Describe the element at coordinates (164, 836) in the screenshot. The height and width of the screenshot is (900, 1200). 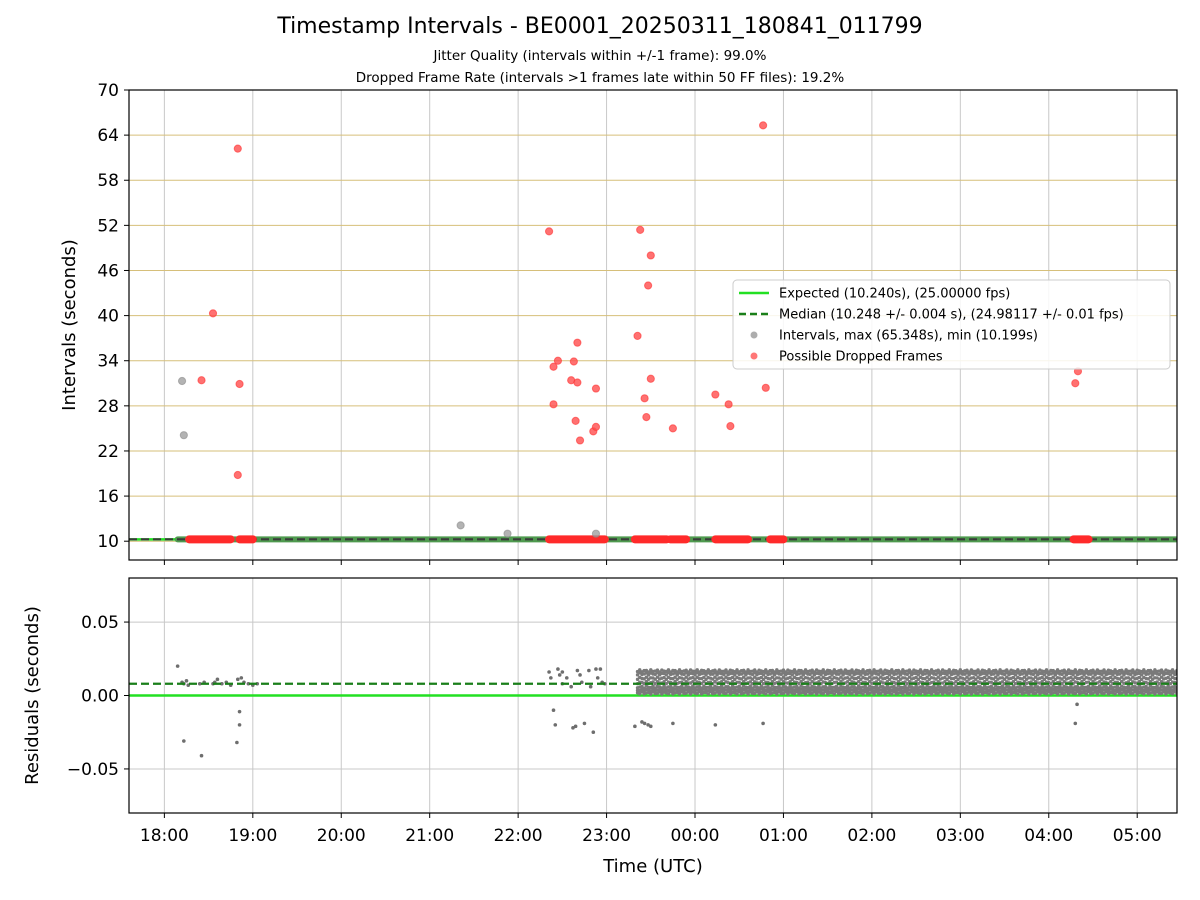
I see `bottom-x-tick-label: 18:00` at that location.